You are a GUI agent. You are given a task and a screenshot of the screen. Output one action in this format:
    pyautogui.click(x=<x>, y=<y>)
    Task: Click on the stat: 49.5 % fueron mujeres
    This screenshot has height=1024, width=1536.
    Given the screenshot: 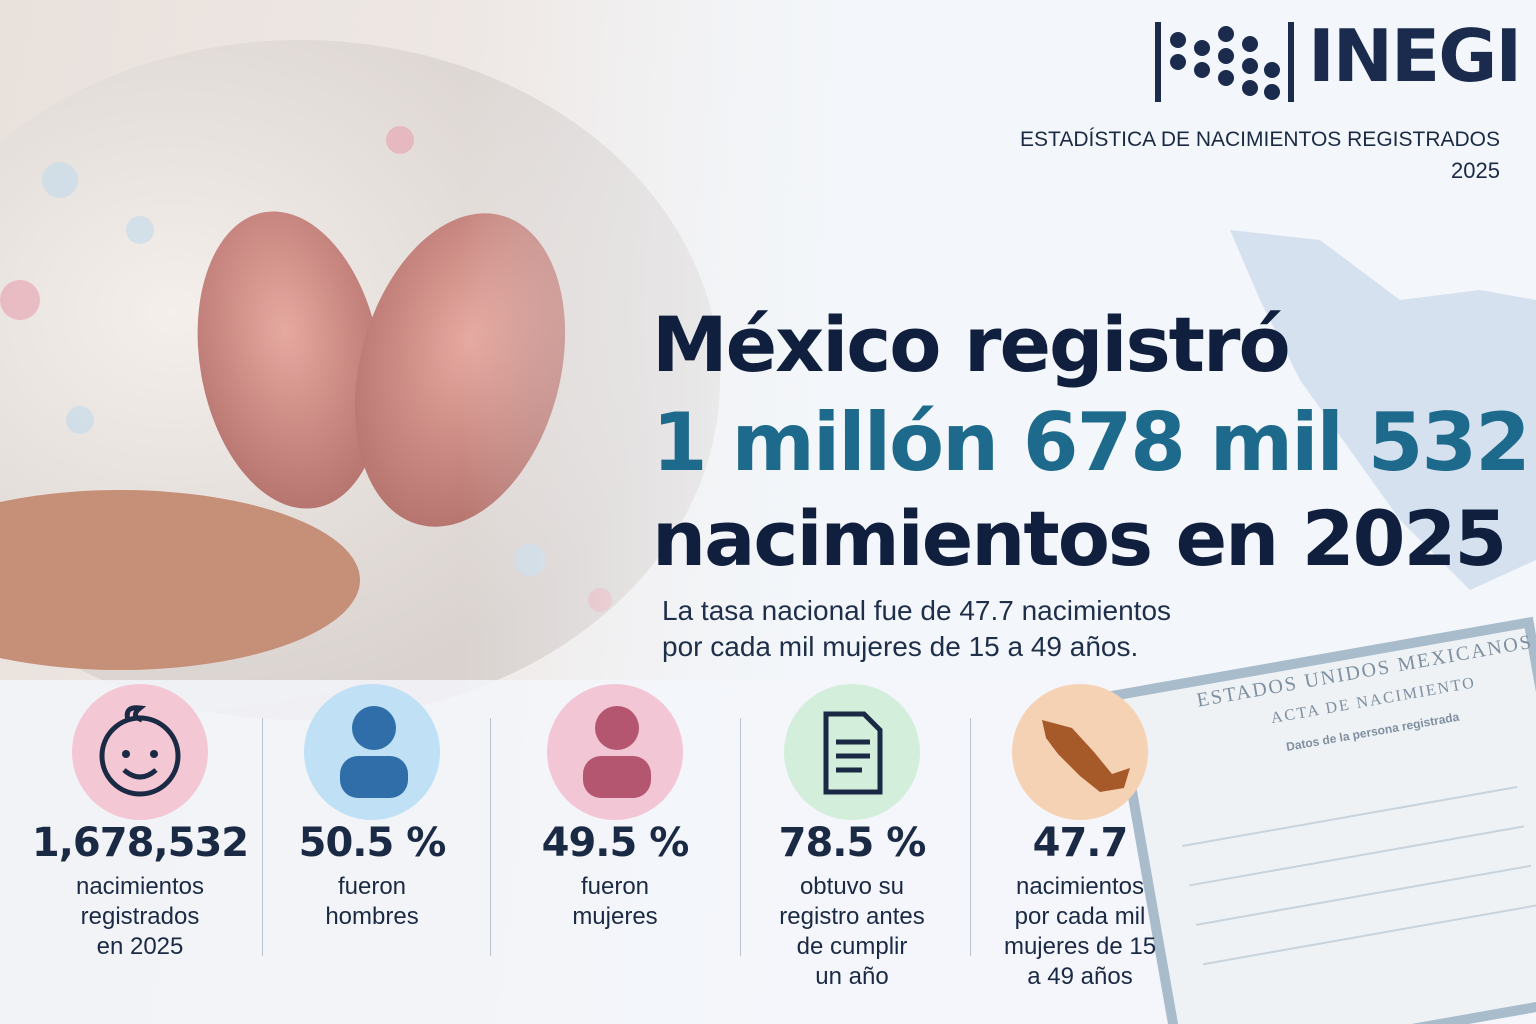 What is the action you would take?
    pyautogui.click(x=615, y=876)
    